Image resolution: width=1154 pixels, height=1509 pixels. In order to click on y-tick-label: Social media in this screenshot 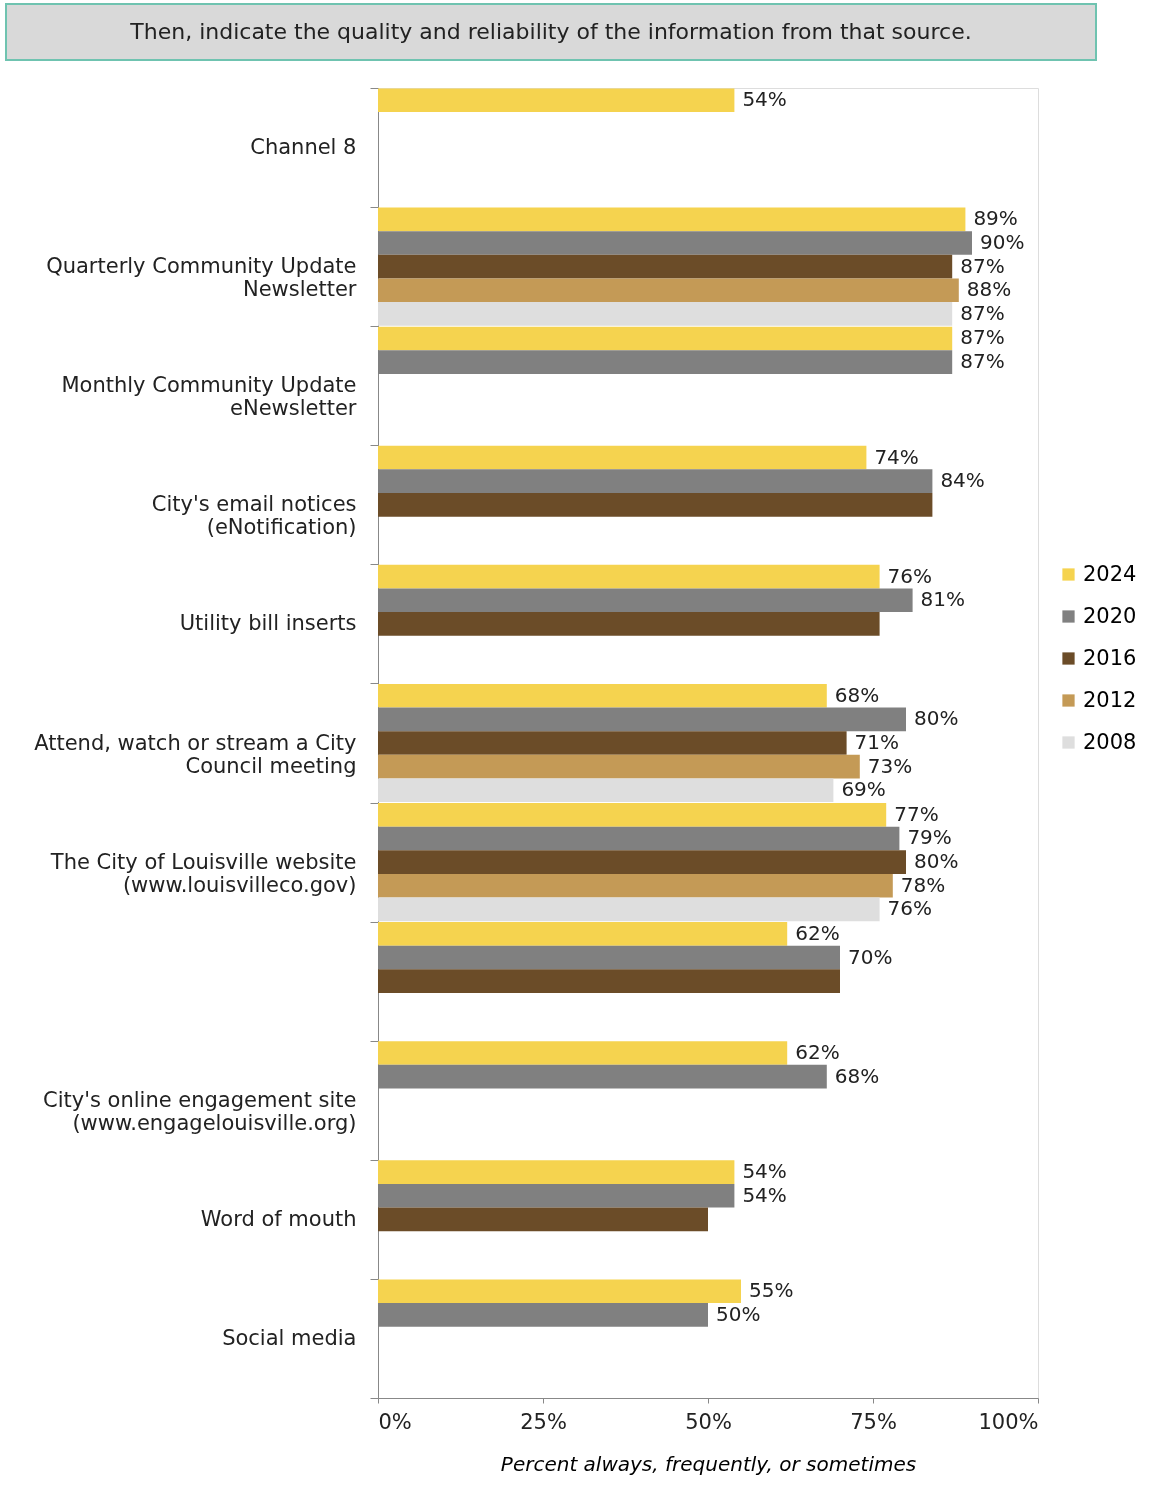, I will do `click(289, 1337)`.